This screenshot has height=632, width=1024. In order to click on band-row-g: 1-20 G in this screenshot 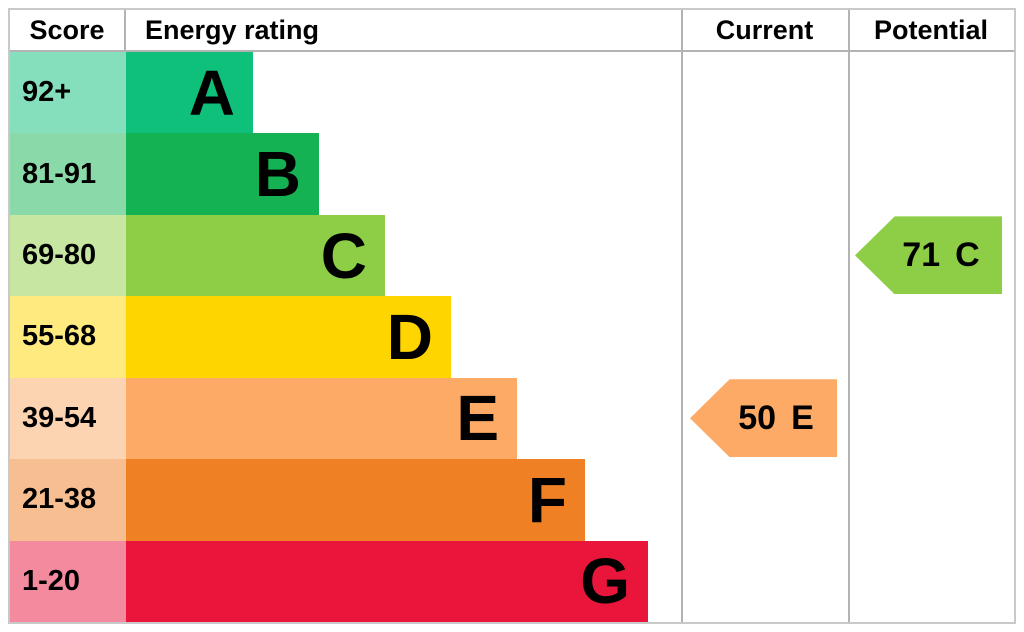, I will do `click(512, 581)`.